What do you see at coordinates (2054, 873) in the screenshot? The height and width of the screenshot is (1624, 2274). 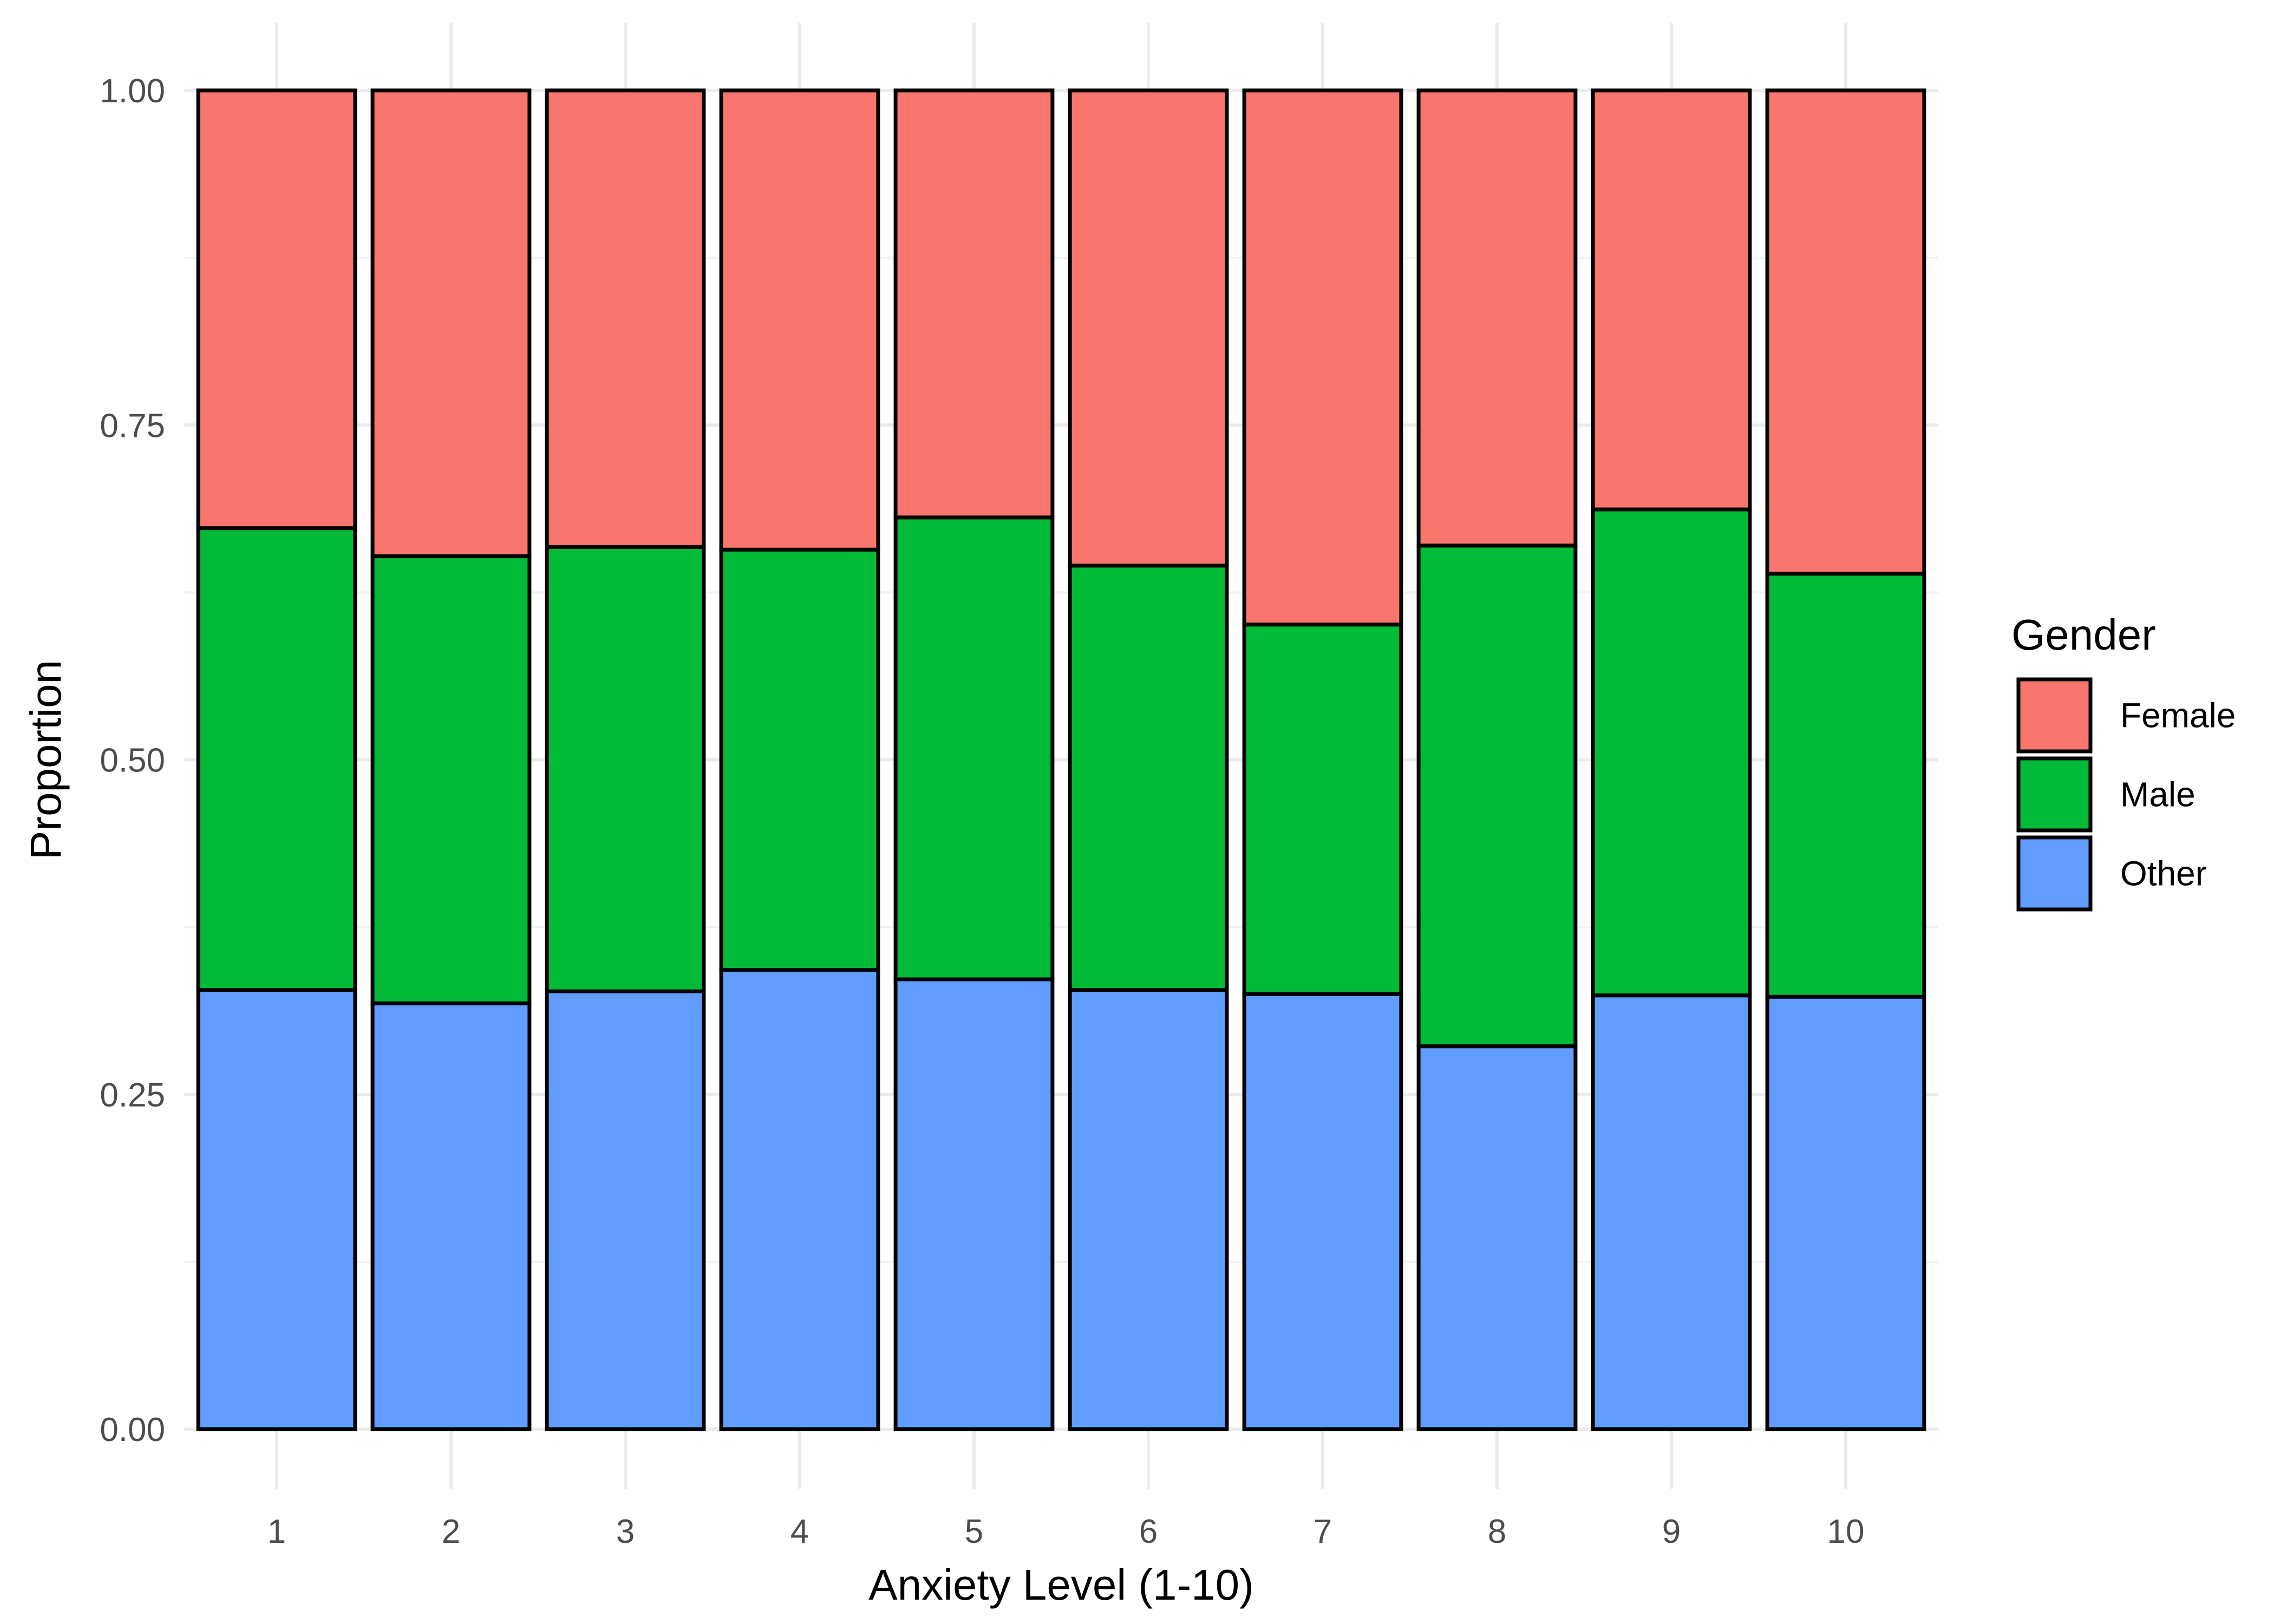 I see `legend-key-other` at bounding box center [2054, 873].